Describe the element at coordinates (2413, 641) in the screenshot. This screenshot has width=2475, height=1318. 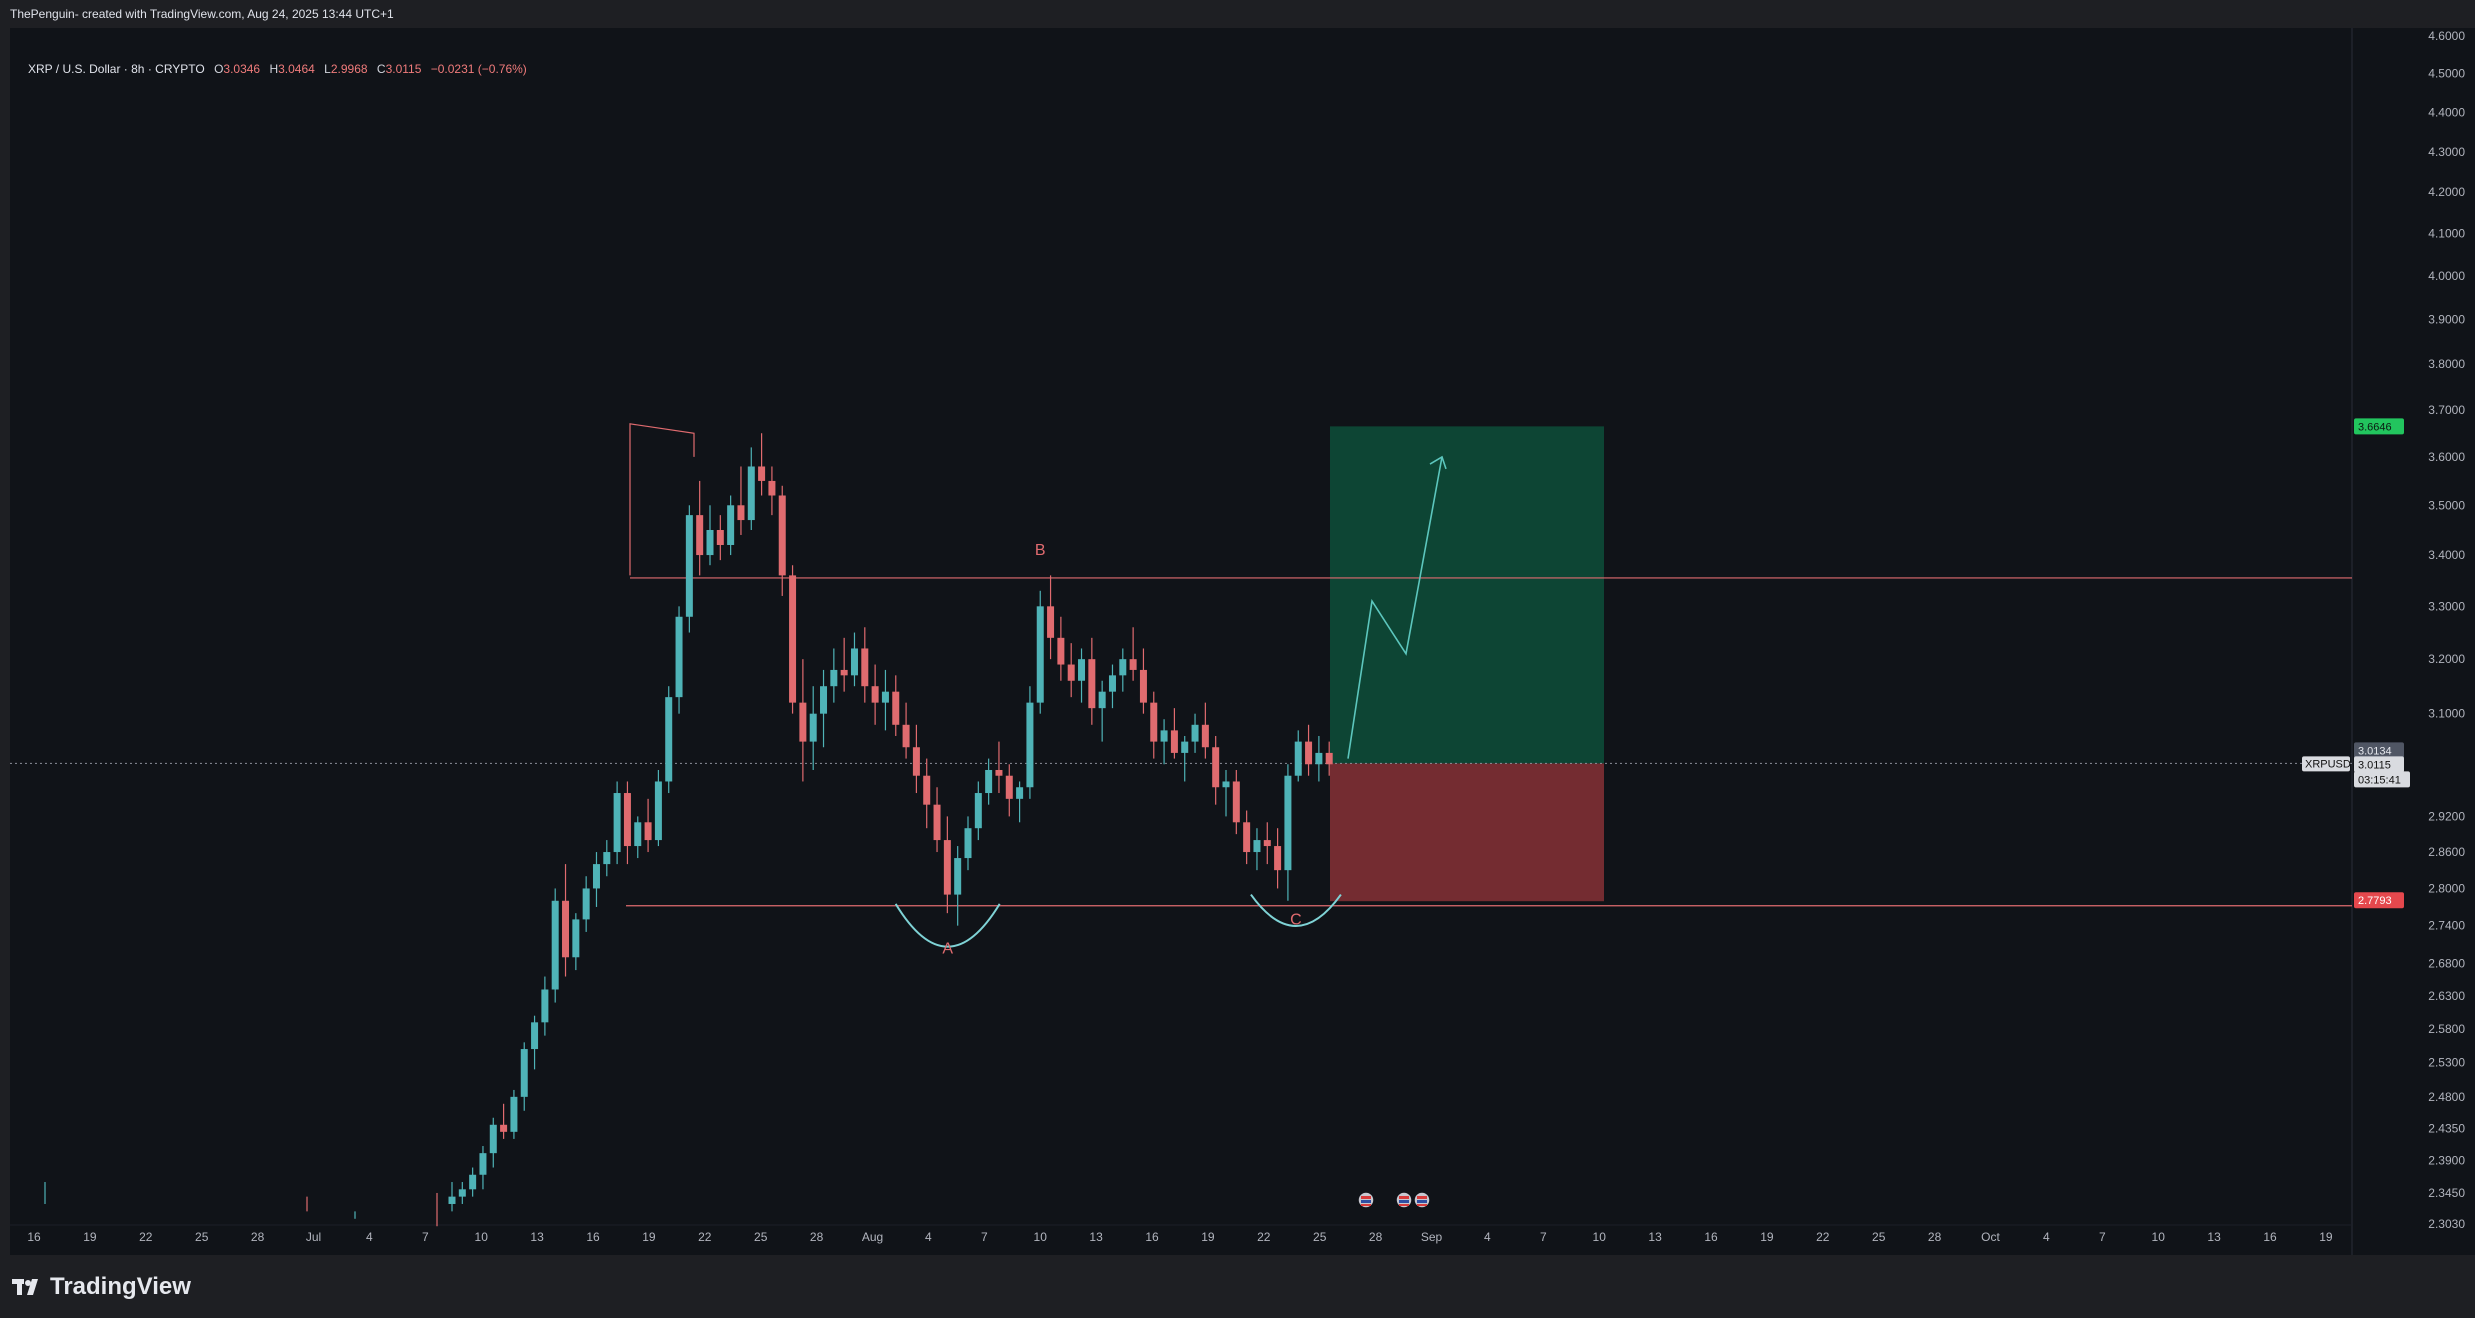
I see `price-axis` at that location.